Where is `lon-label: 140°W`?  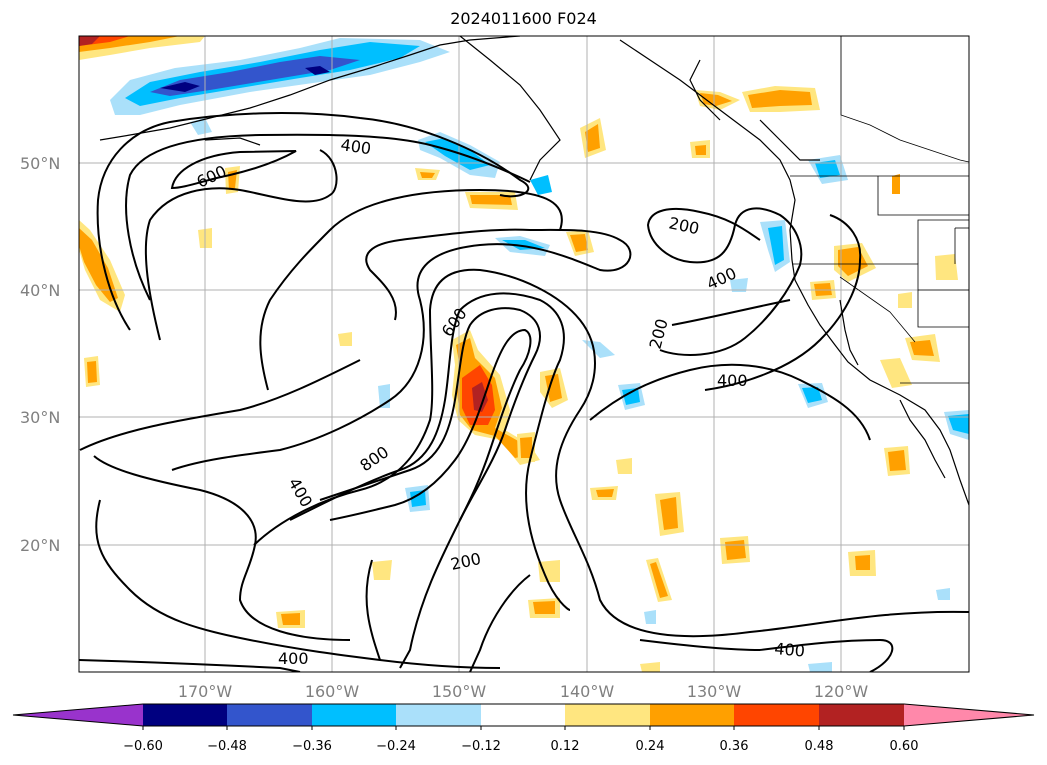
lon-label: 140°W is located at coordinates (587, 691).